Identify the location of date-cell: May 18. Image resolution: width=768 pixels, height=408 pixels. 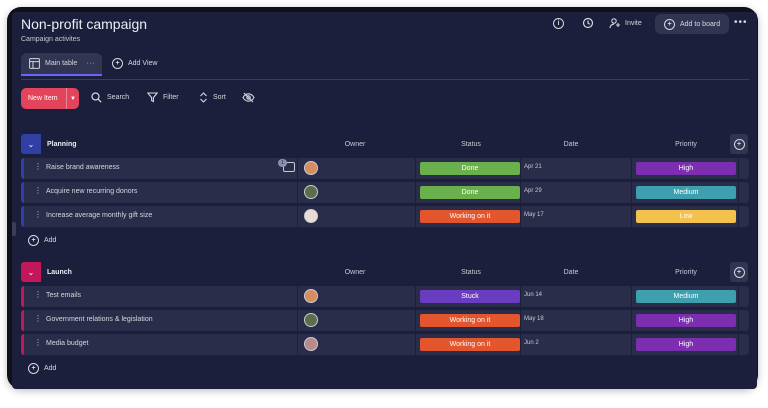
(534, 319).